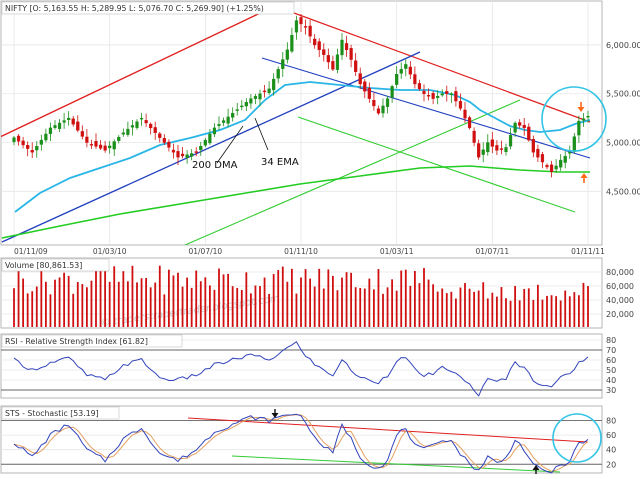 Image resolution: width=640 pixels, height=479 pixels. I want to click on price-x-tick-label: 01/03/11, so click(397, 251).